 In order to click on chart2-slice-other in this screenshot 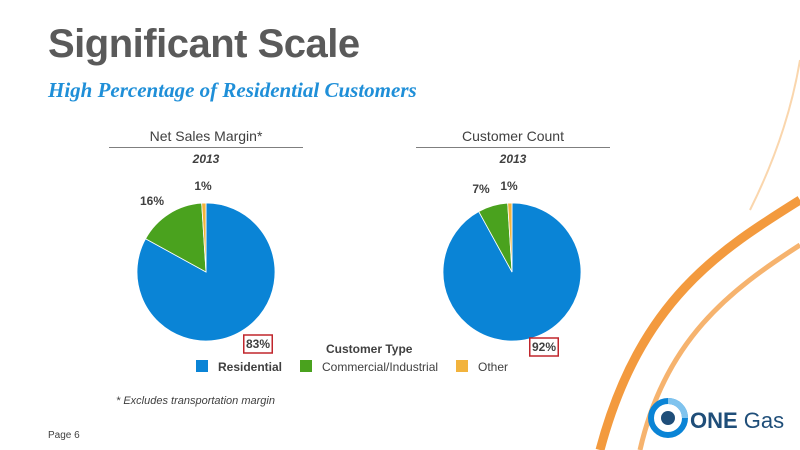, I will do `click(510, 237)`.